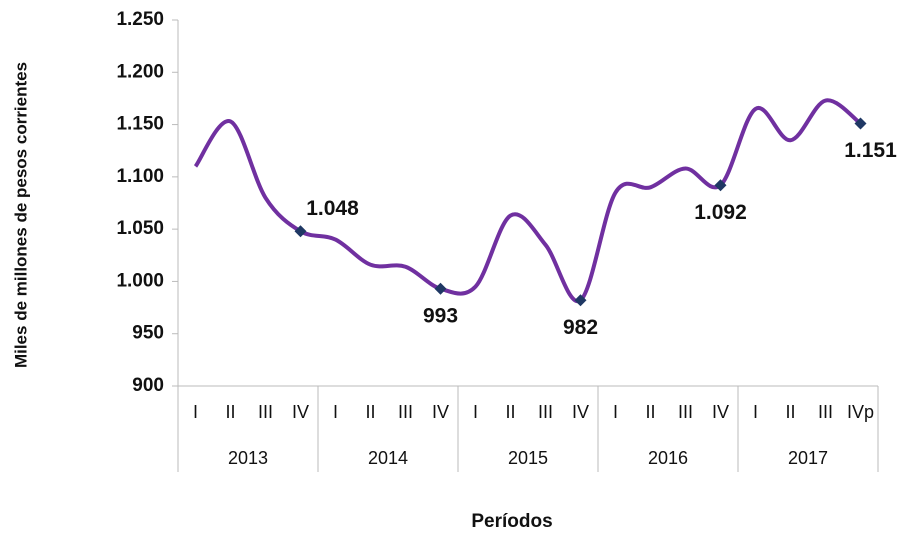 This screenshot has height=533, width=919. Describe the element at coordinates (140, 124) in the screenshot. I see `y-tick-label: 1.150` at that location.